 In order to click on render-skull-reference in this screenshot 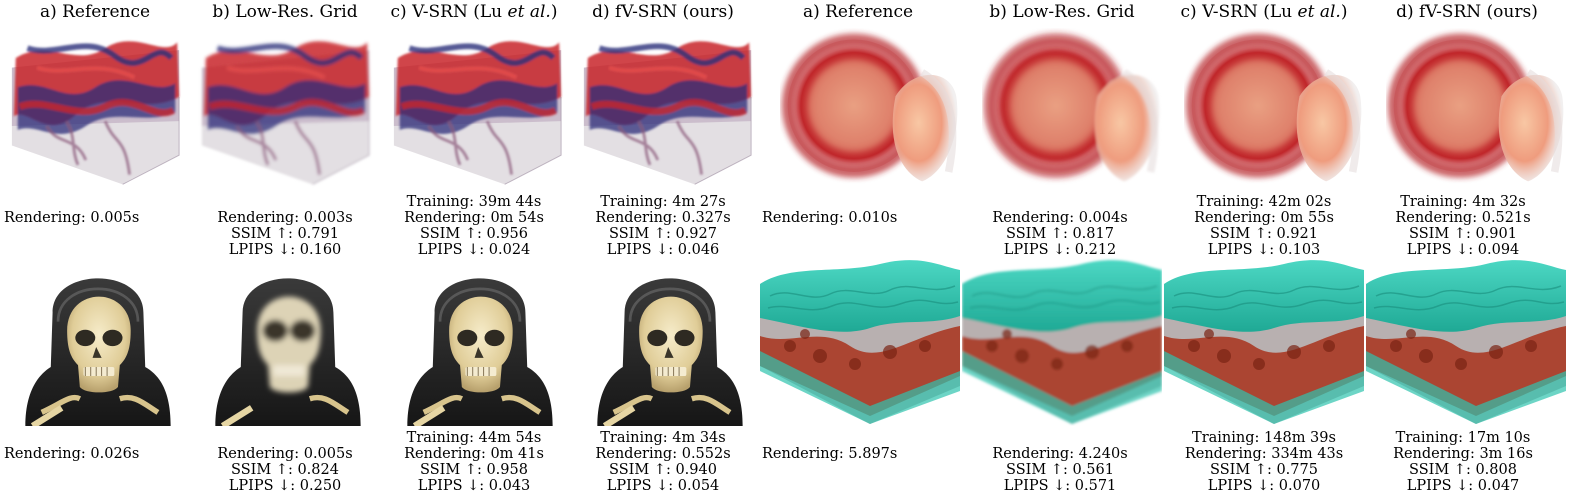, I will do `click(98, 342)`.